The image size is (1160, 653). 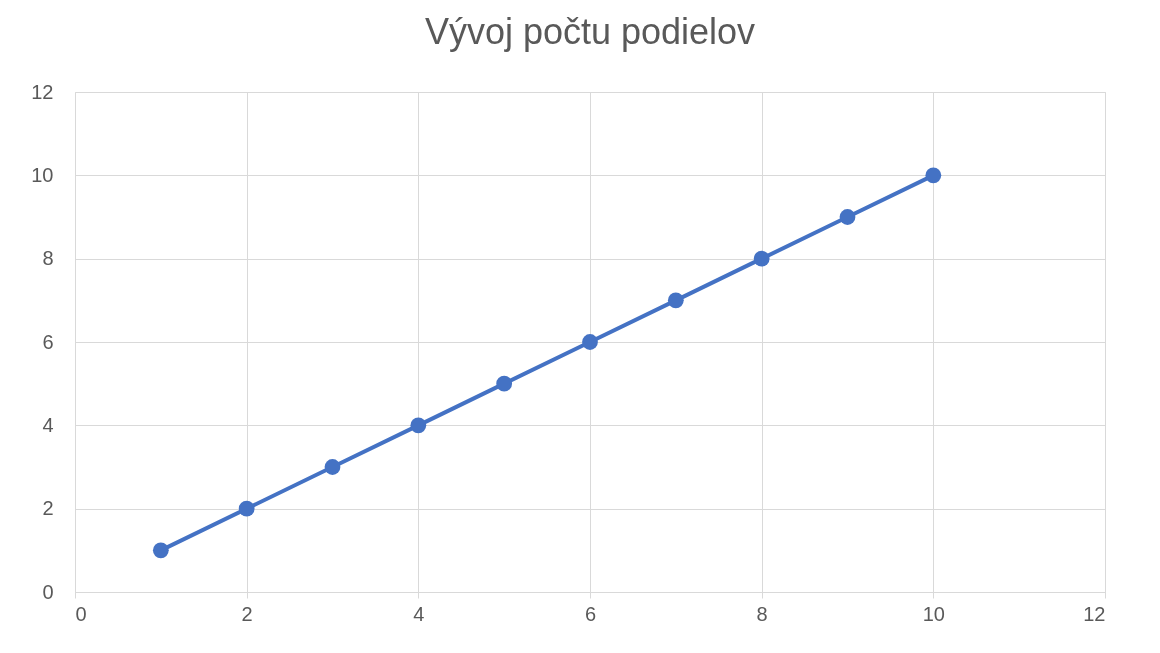 I want to click on y-tick-label: 0, so click(x=48, y=591).